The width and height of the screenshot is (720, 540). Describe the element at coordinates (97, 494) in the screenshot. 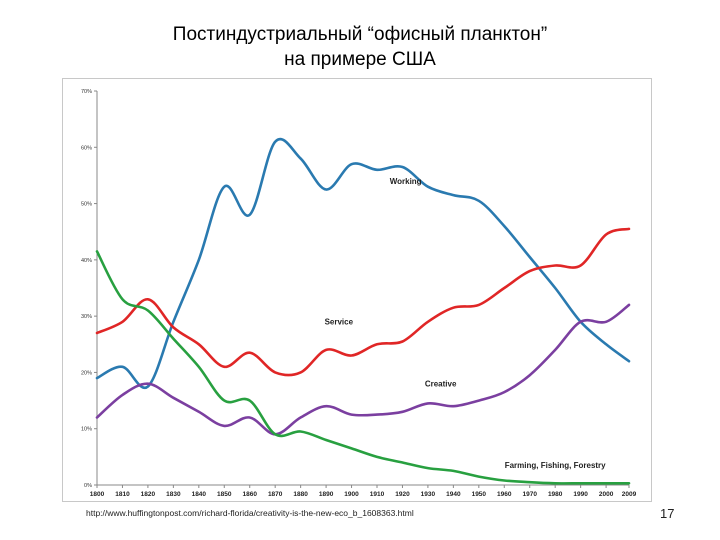

I see `x-tick-label: 1800` at that location.